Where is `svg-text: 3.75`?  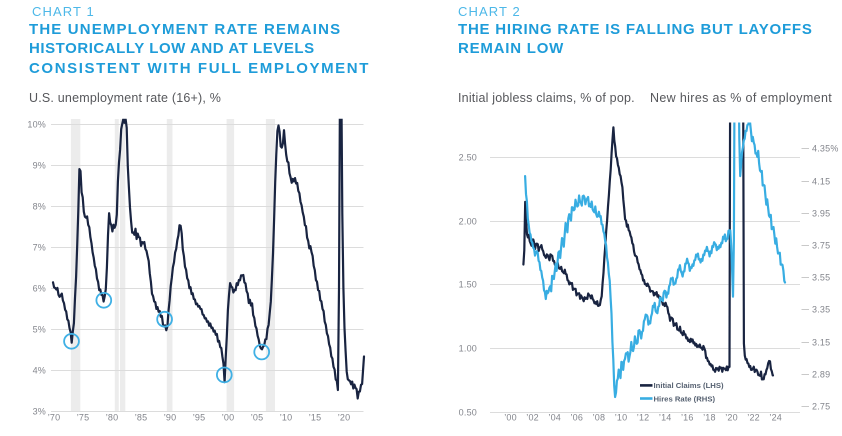 svg-text: 3.75 is located at coordinates (821, 246).